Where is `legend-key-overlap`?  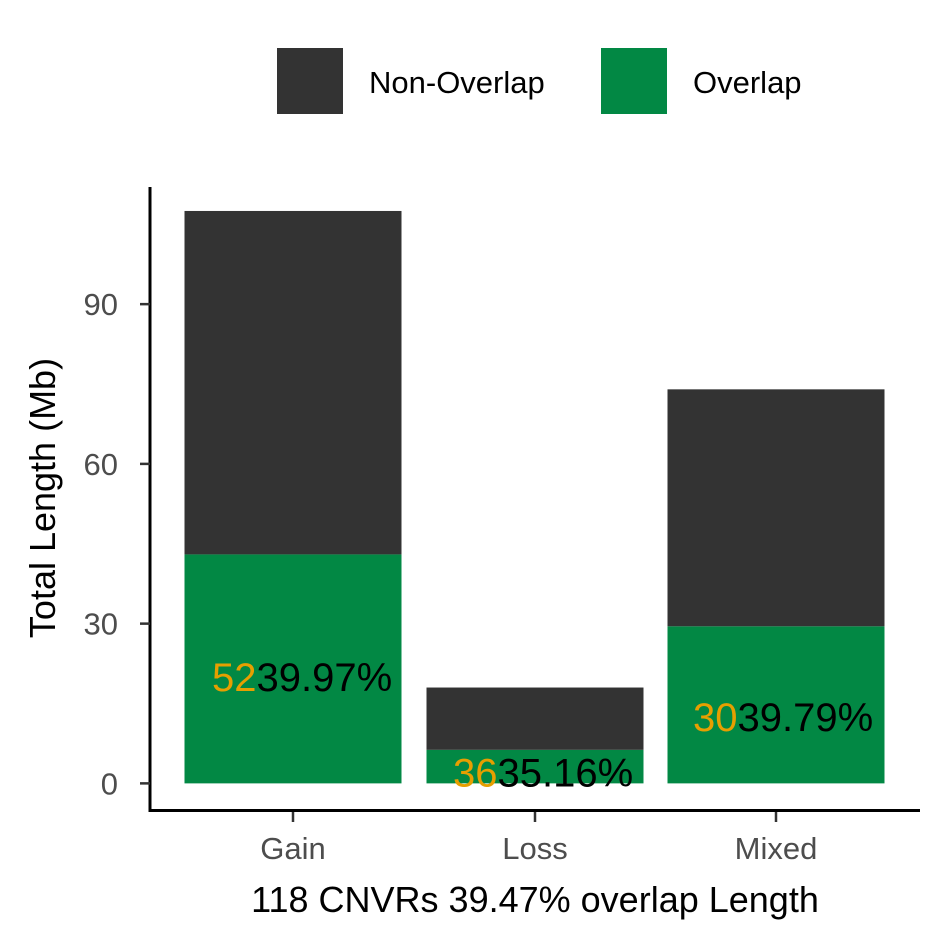 legend-key-overlap is located at coordinates (634, 81).